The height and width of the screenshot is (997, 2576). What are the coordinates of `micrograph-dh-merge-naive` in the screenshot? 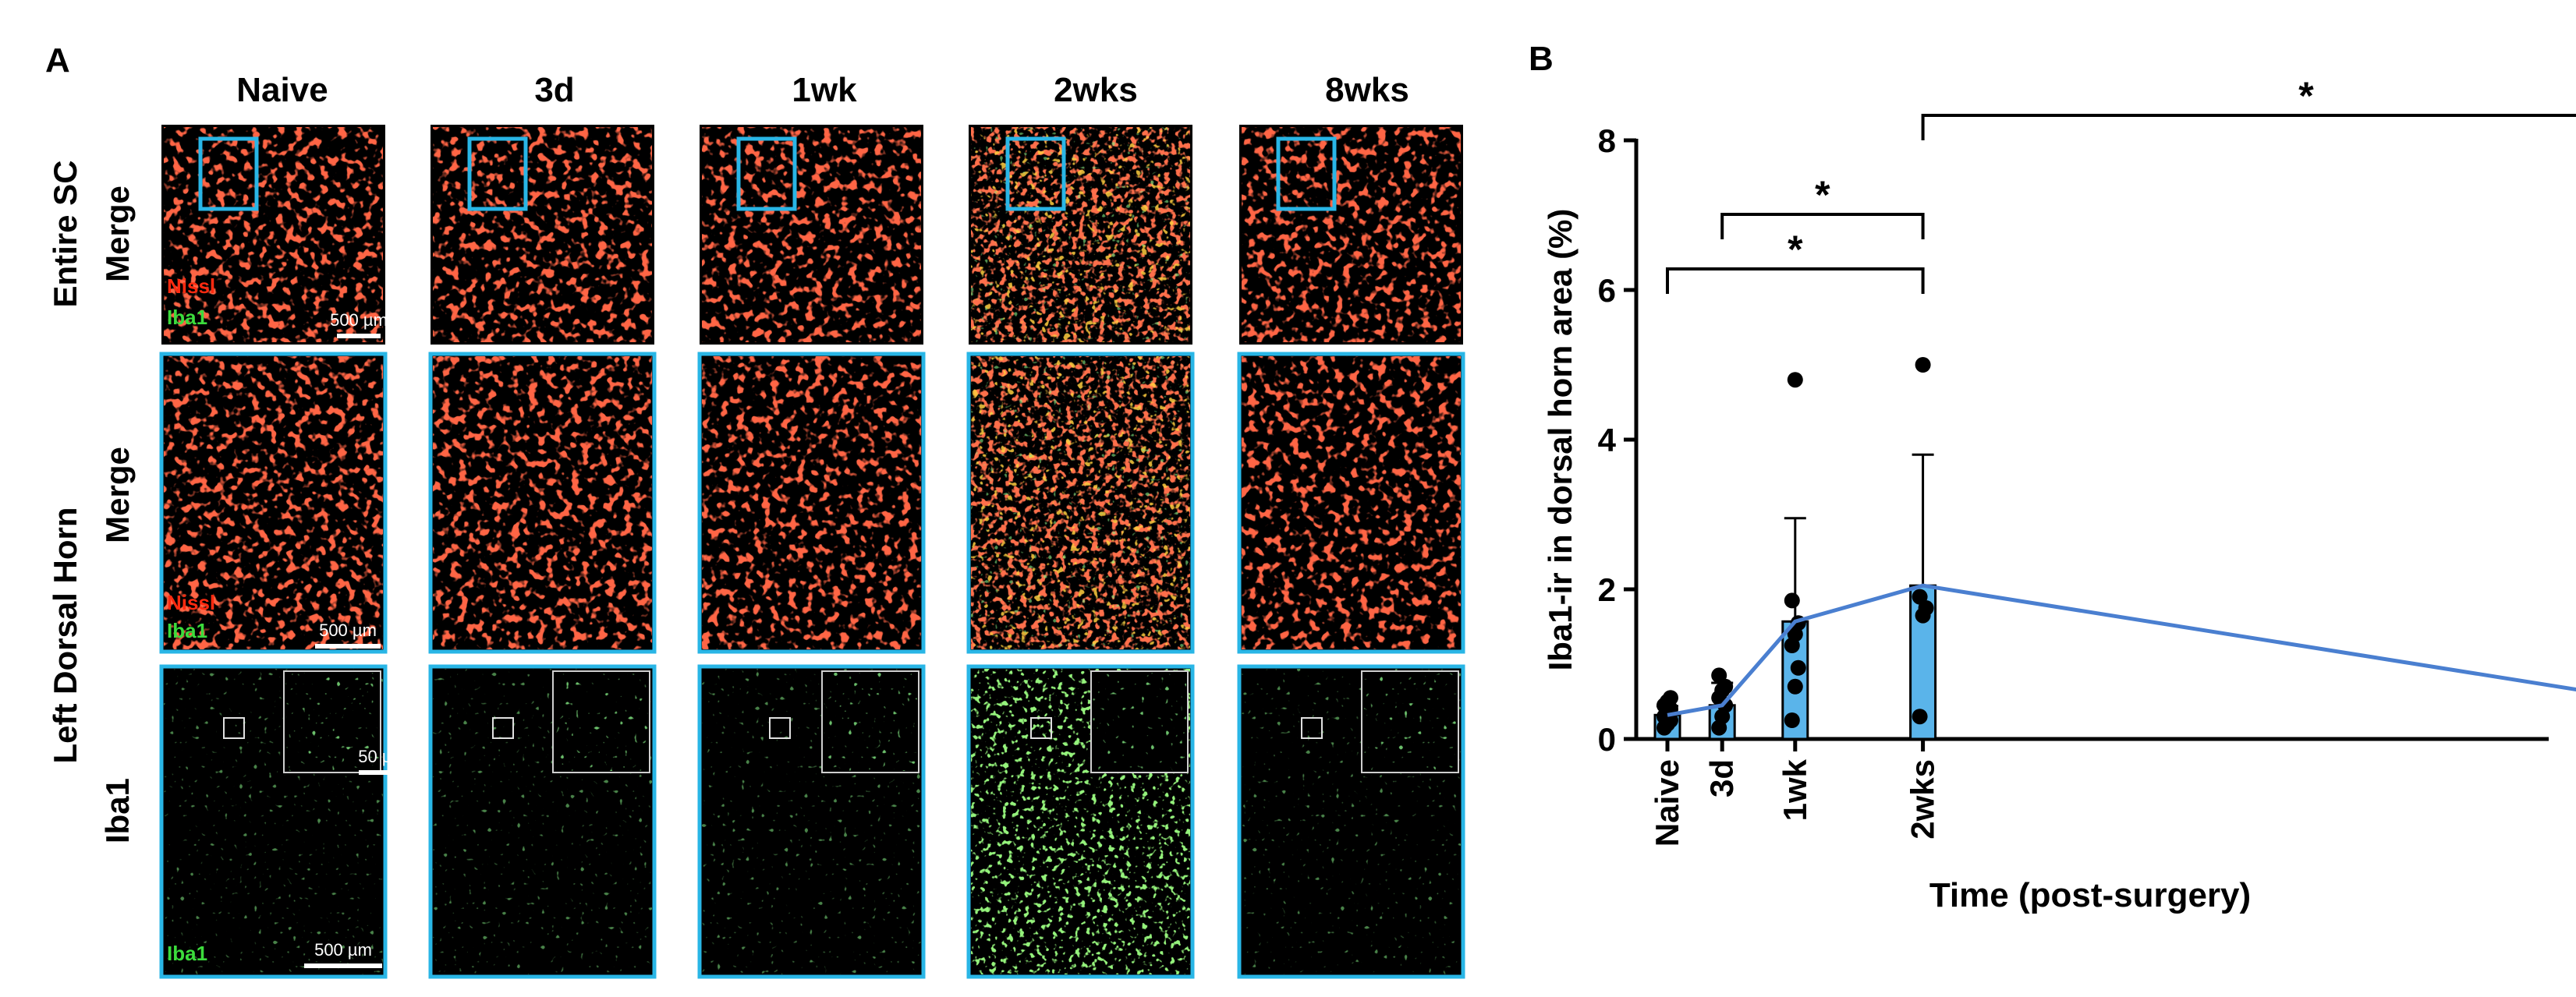 It's located at (273, 503).